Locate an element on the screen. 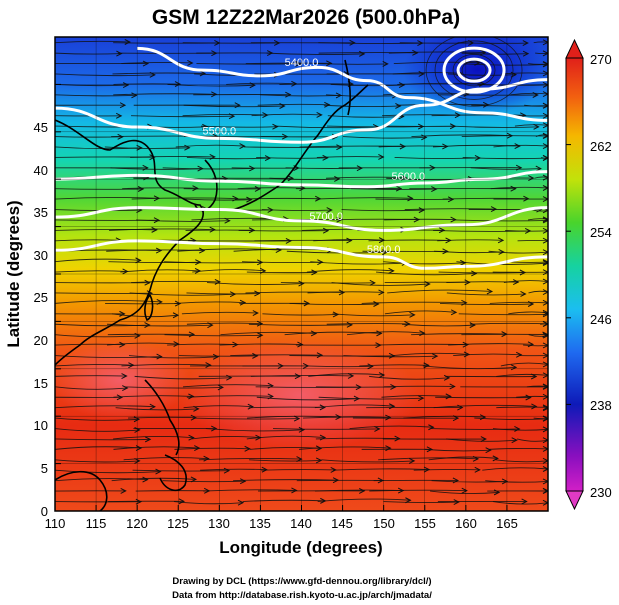 This screenshot has width=619, height=605. x-tick-label: 165 is located at coordinates (507, 523).